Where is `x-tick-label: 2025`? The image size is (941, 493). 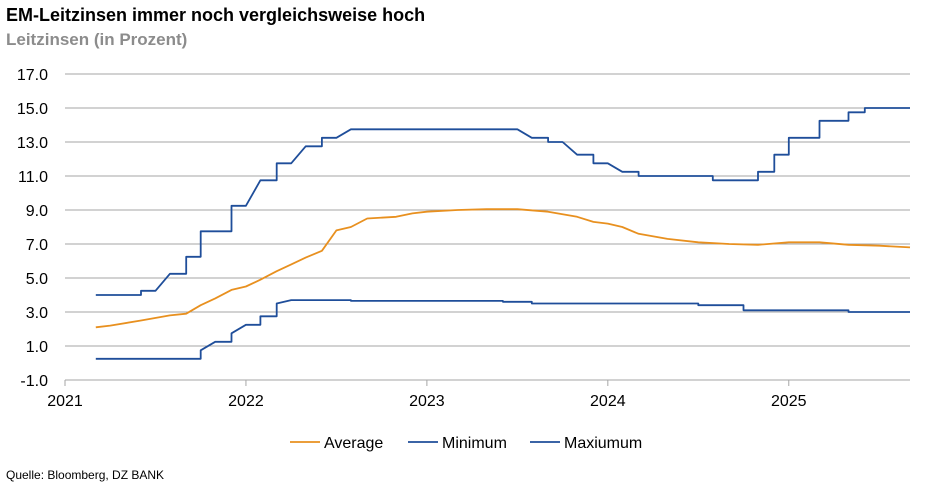 x-tick-label: 2025 is located at coordinates (789, 401).